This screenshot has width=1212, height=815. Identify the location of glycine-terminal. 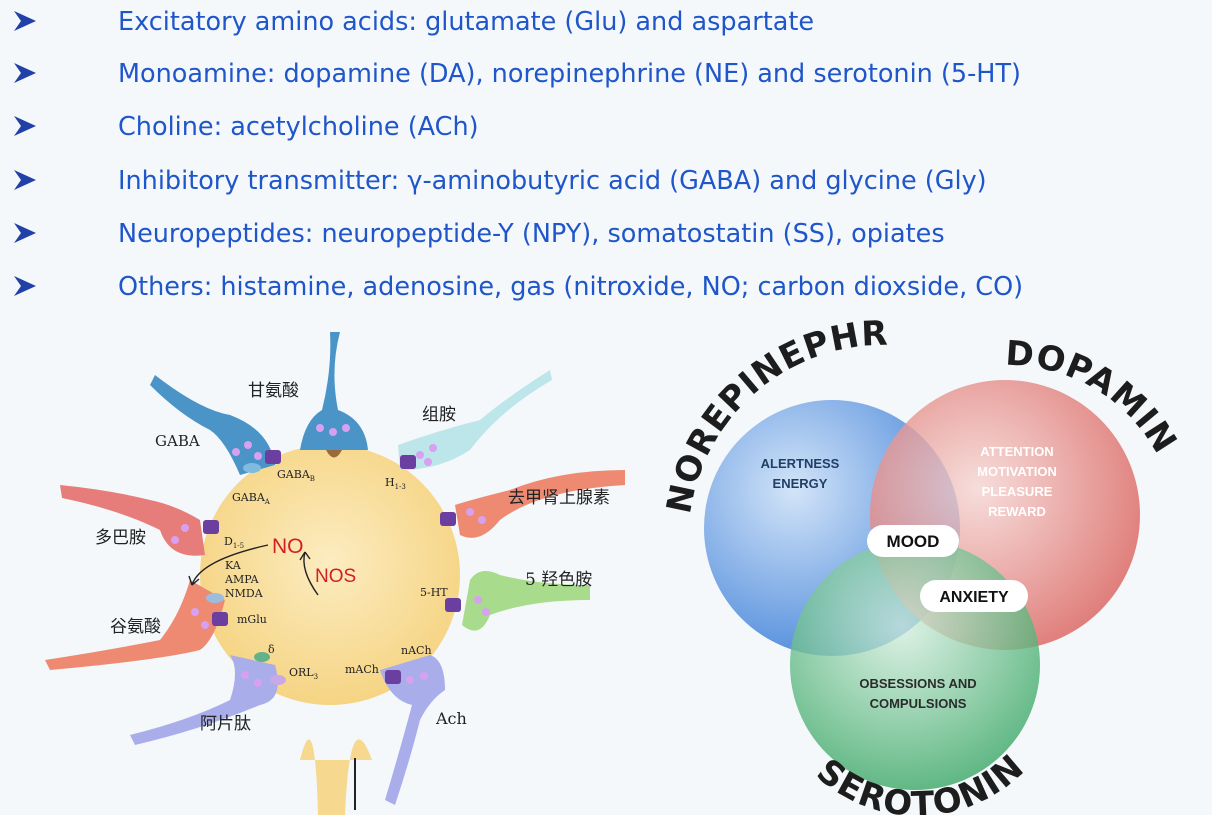
(334, 395).